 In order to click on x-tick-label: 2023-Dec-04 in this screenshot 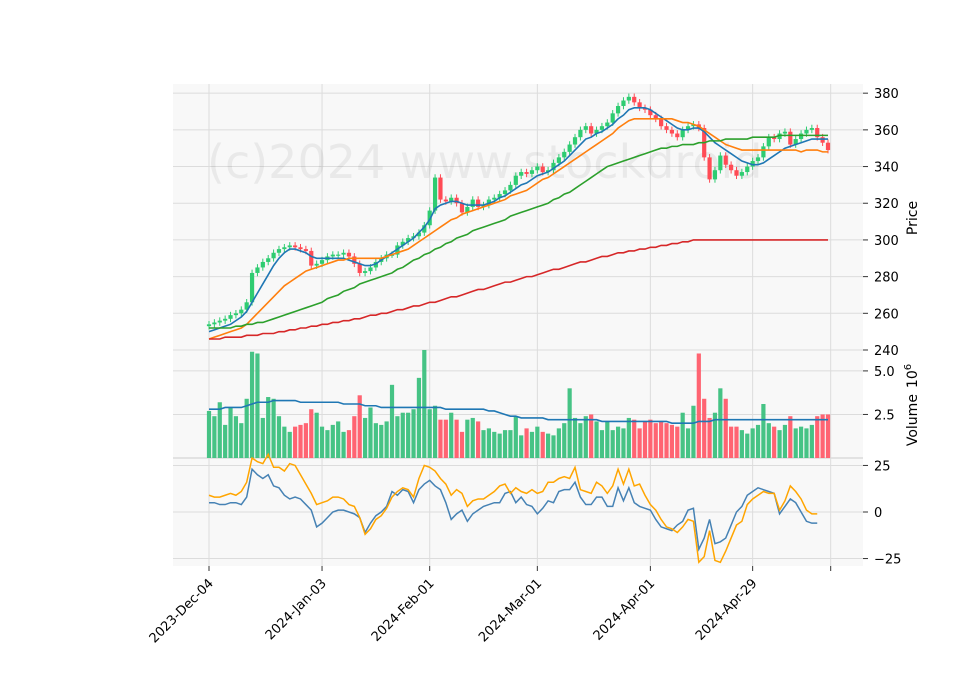, I will do `click(182, 611)`.